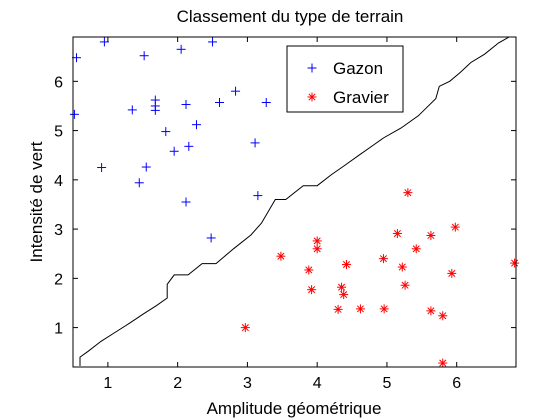 This screenshot has width=560, height=420. I want to click on y-tick-label: 6, so click(58, 82).